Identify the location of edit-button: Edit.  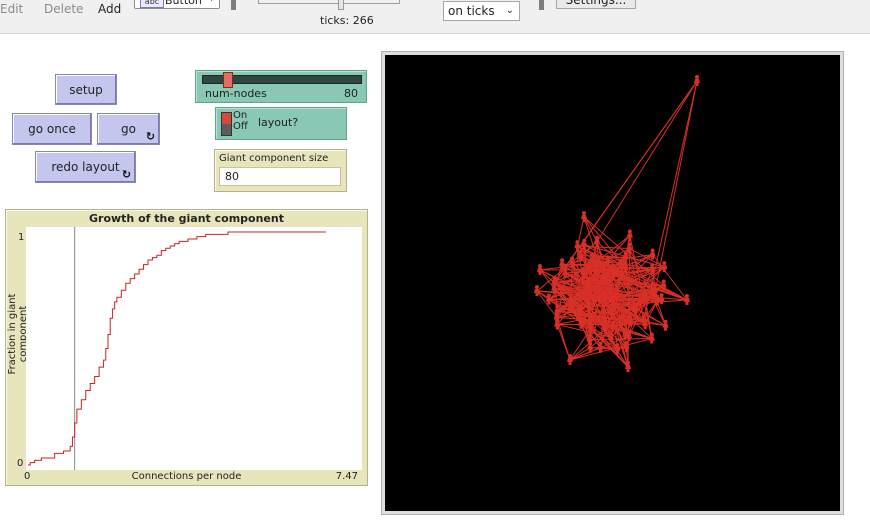
(12, 9).